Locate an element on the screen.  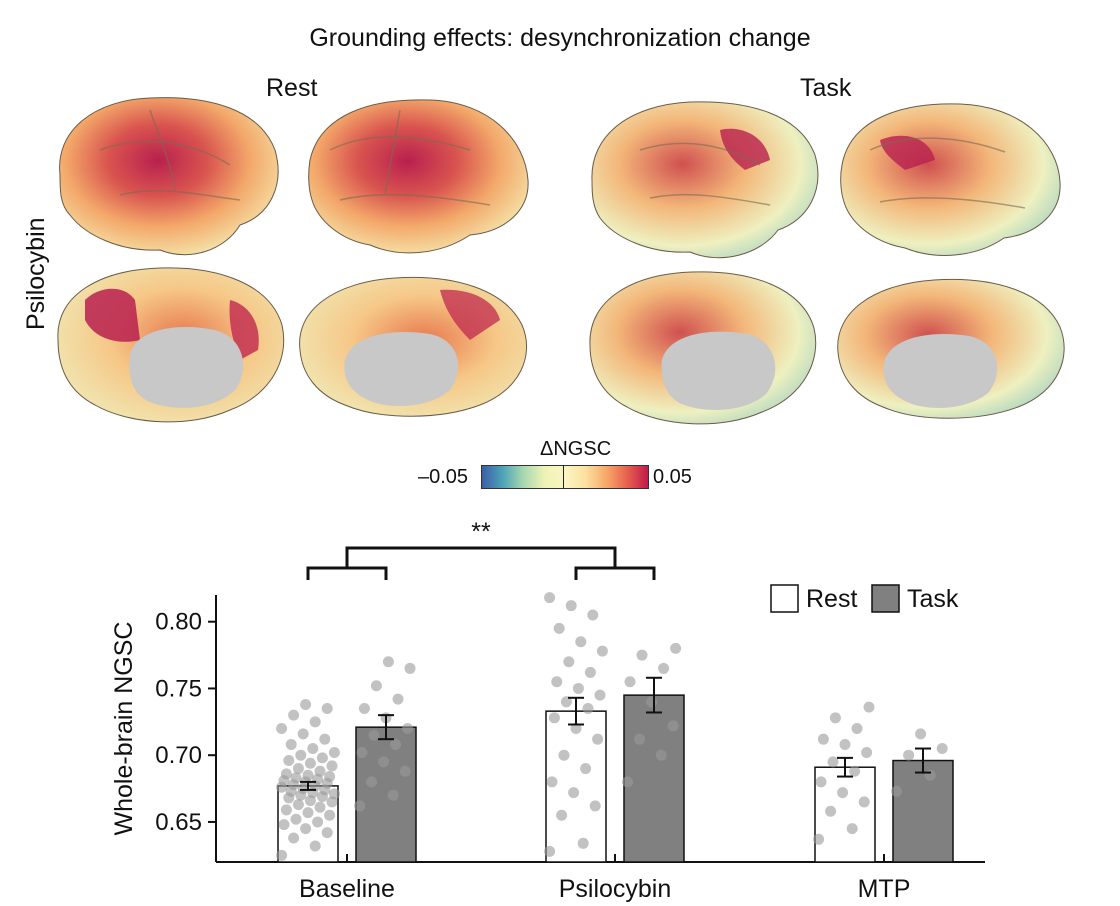
y-tick-label: 0.80 is located at coordinates (178, 622).